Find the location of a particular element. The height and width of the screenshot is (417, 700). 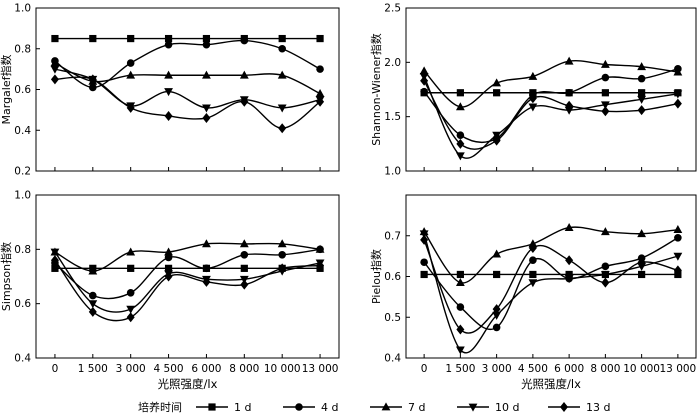

x-tick-label: 3 000 is located at coordinates (131, 369).